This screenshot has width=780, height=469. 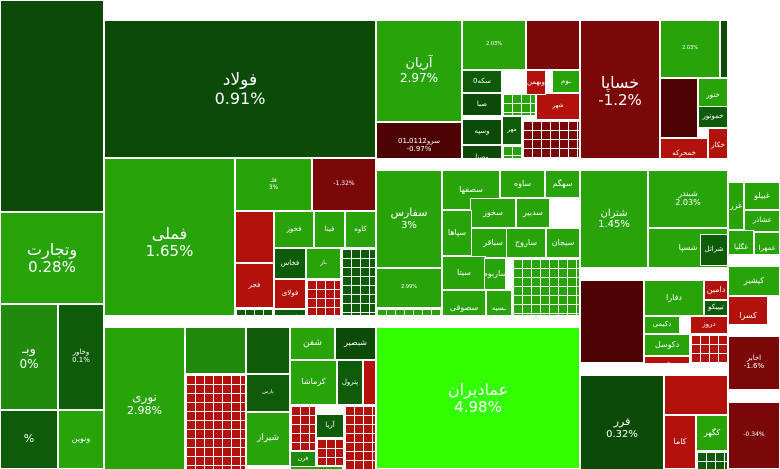 What do you see at coordinates (294, 229) in the screenshot?
I see `stock-tile: فخوز` at bounding box center [294, 229].